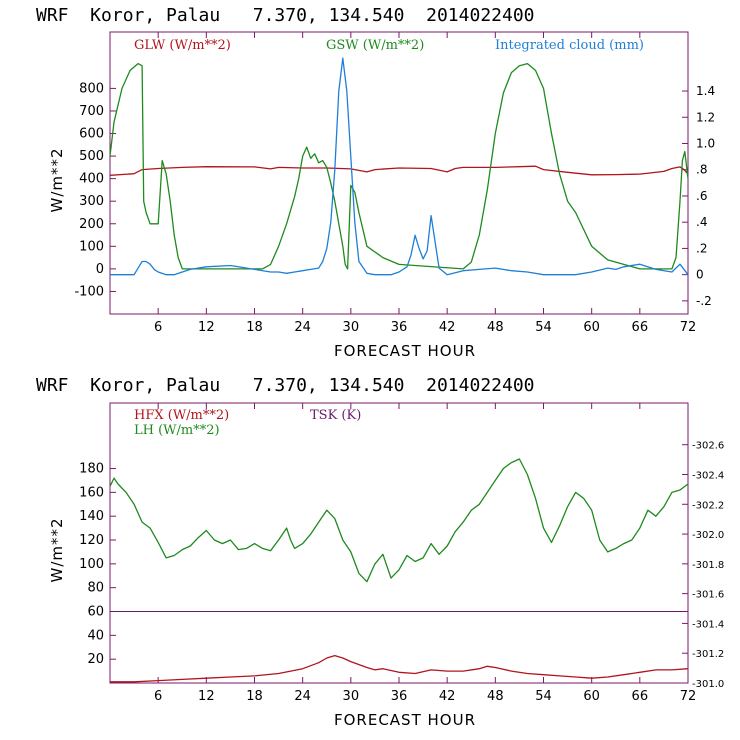 The image size is (740, 740). I want to click on legend-glw: GLW (W/m**2), so click(182, 45).